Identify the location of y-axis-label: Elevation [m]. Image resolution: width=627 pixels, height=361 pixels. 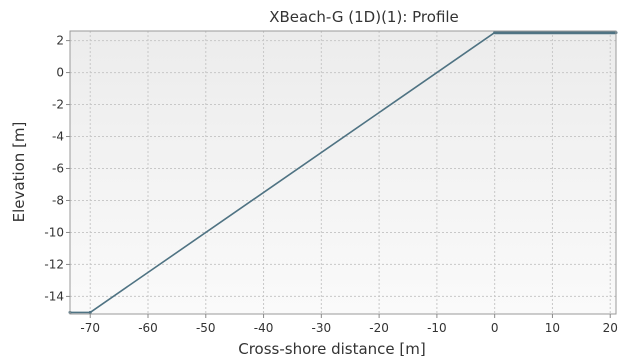
(19, 172).